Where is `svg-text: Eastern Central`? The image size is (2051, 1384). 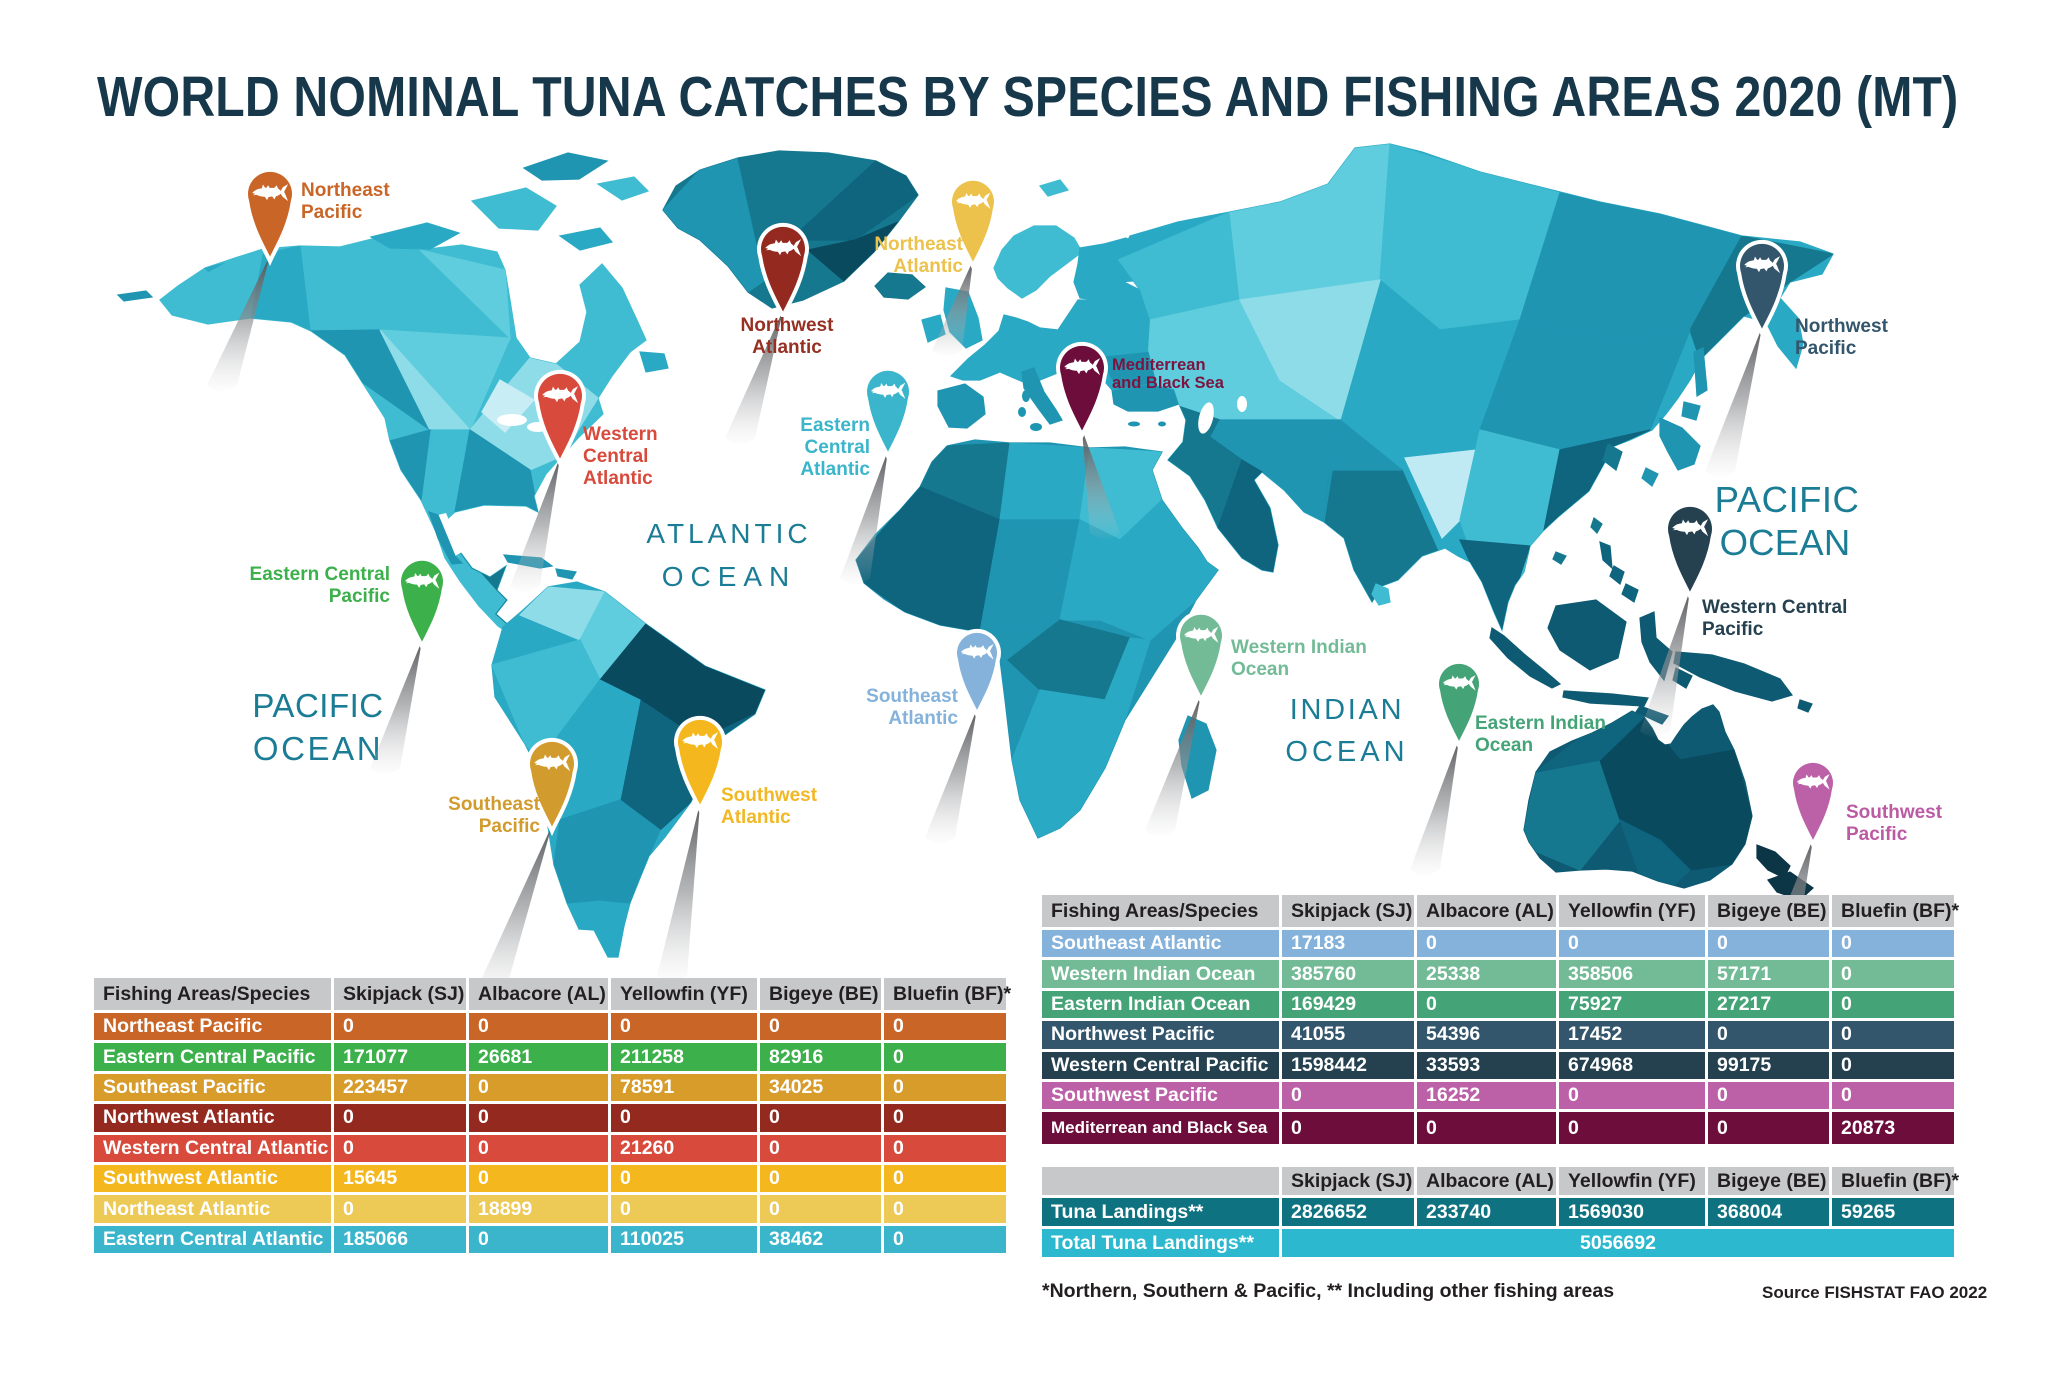
svg-text: Eastern Central is located at coordinates (320, 574).